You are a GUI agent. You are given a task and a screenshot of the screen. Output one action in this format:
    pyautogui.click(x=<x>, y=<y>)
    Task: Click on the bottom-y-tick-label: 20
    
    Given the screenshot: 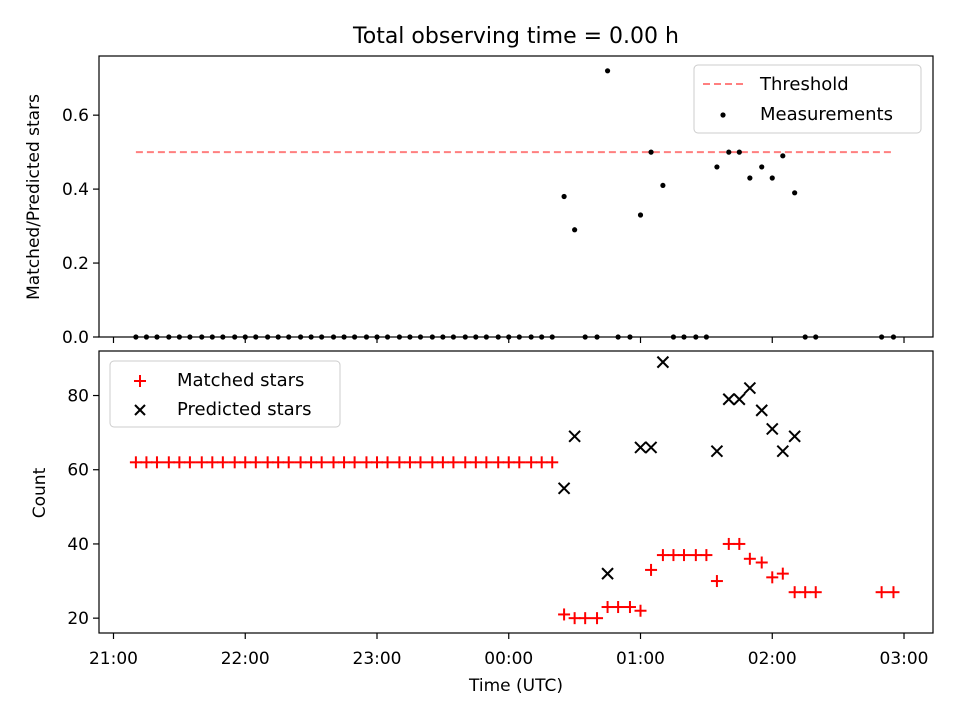 What is the action you would take?
    pyautogui.click(x=78, y=619)
    